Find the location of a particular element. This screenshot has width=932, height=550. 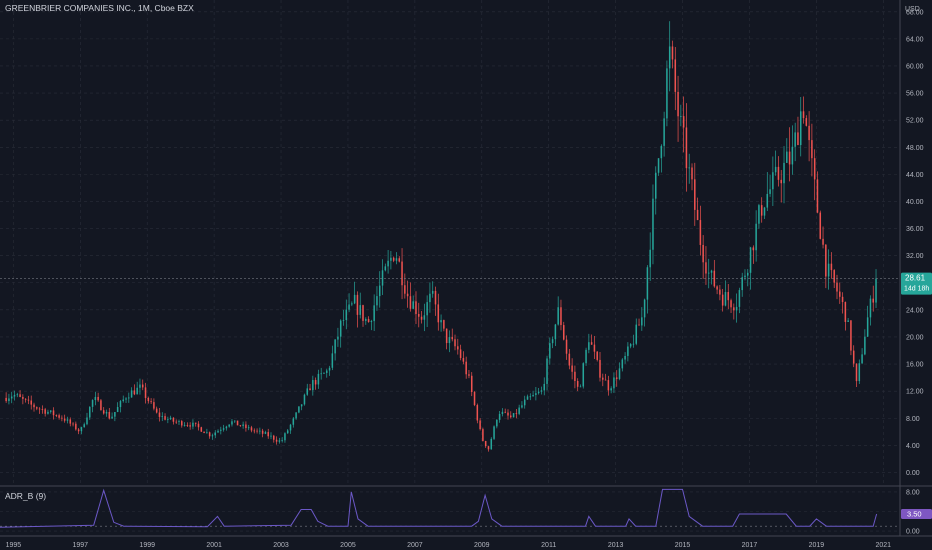

price-tick-label: 0.00 is located at coordinates (913, 473).